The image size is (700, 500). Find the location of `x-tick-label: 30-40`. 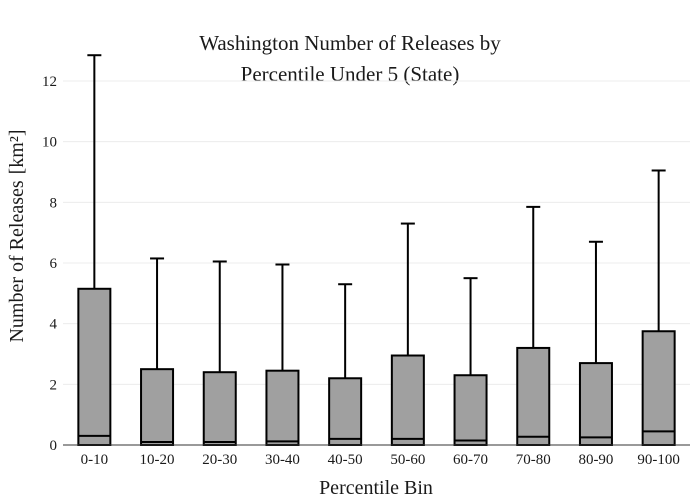

x-tick-label: 30-40 is located at coordinates (282, 460).